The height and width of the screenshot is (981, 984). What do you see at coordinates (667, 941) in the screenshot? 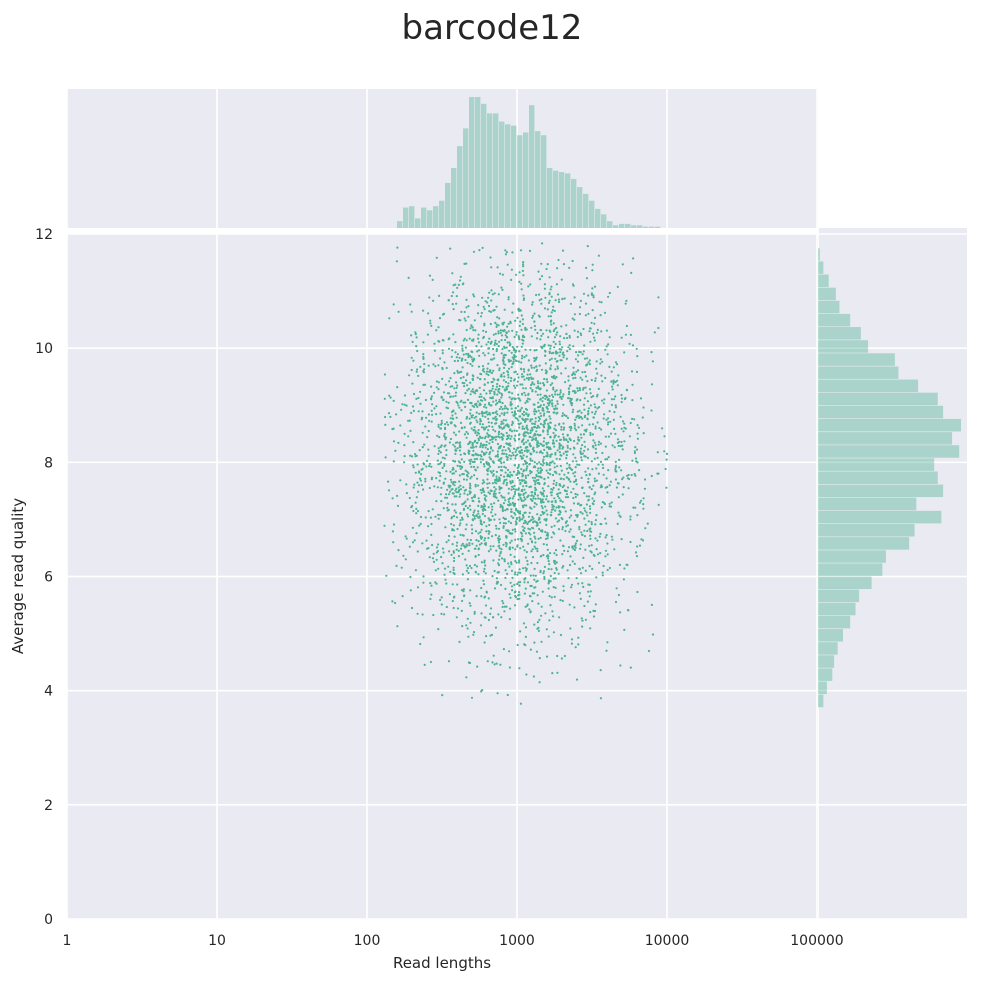
I see `x-tick-label: 10000` at bounding box center [667, 941].